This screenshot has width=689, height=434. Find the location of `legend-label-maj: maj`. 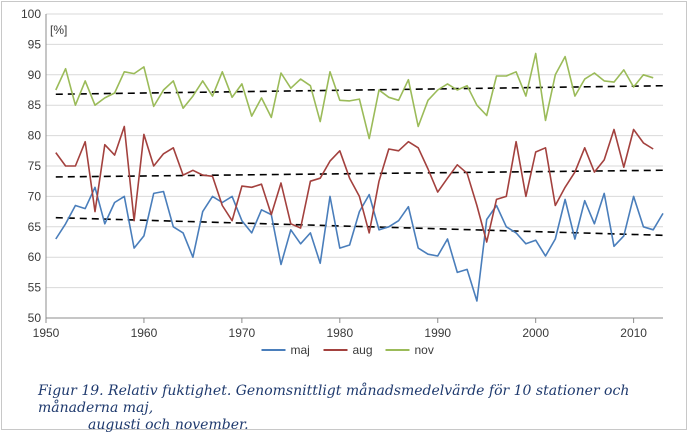

legend-label-maj: maj is located at coordinates (300, 350).